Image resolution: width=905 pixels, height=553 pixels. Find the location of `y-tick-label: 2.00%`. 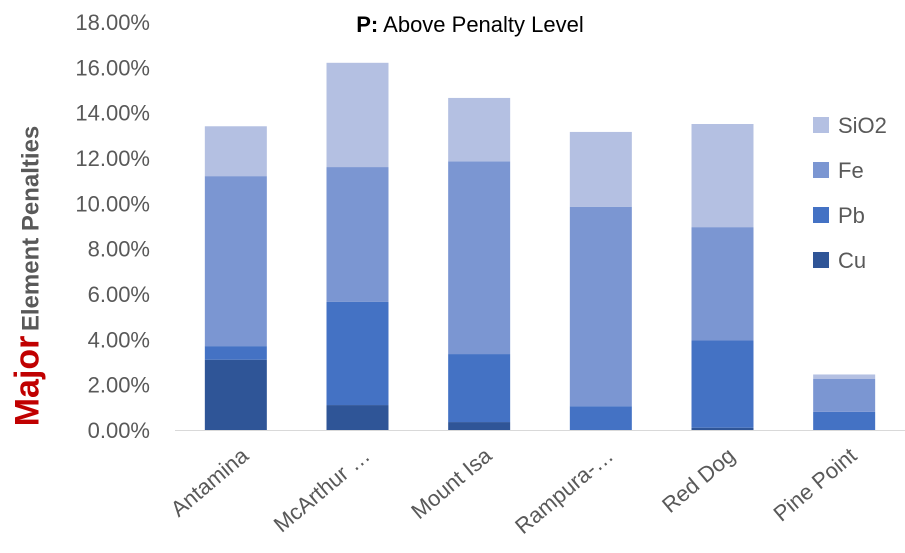

y-tick-label: 2.00% is located at coordinates (119, 385).